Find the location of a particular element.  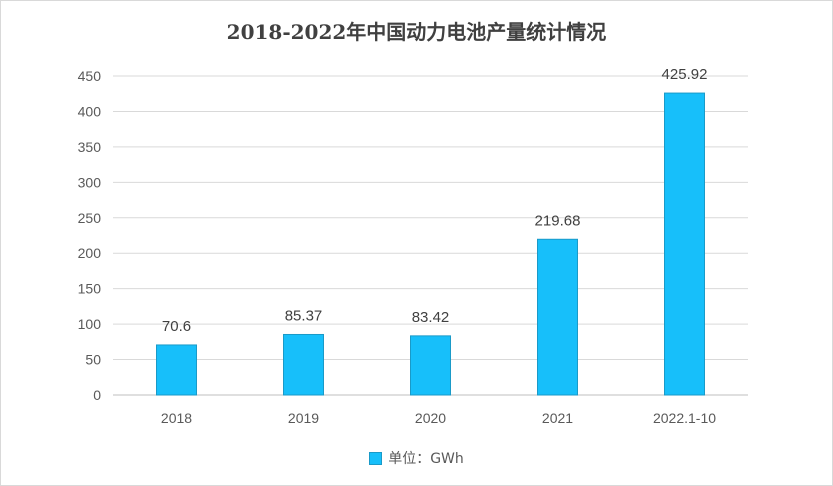

y-tick-label: 450 is located at coordinates (90, 76).